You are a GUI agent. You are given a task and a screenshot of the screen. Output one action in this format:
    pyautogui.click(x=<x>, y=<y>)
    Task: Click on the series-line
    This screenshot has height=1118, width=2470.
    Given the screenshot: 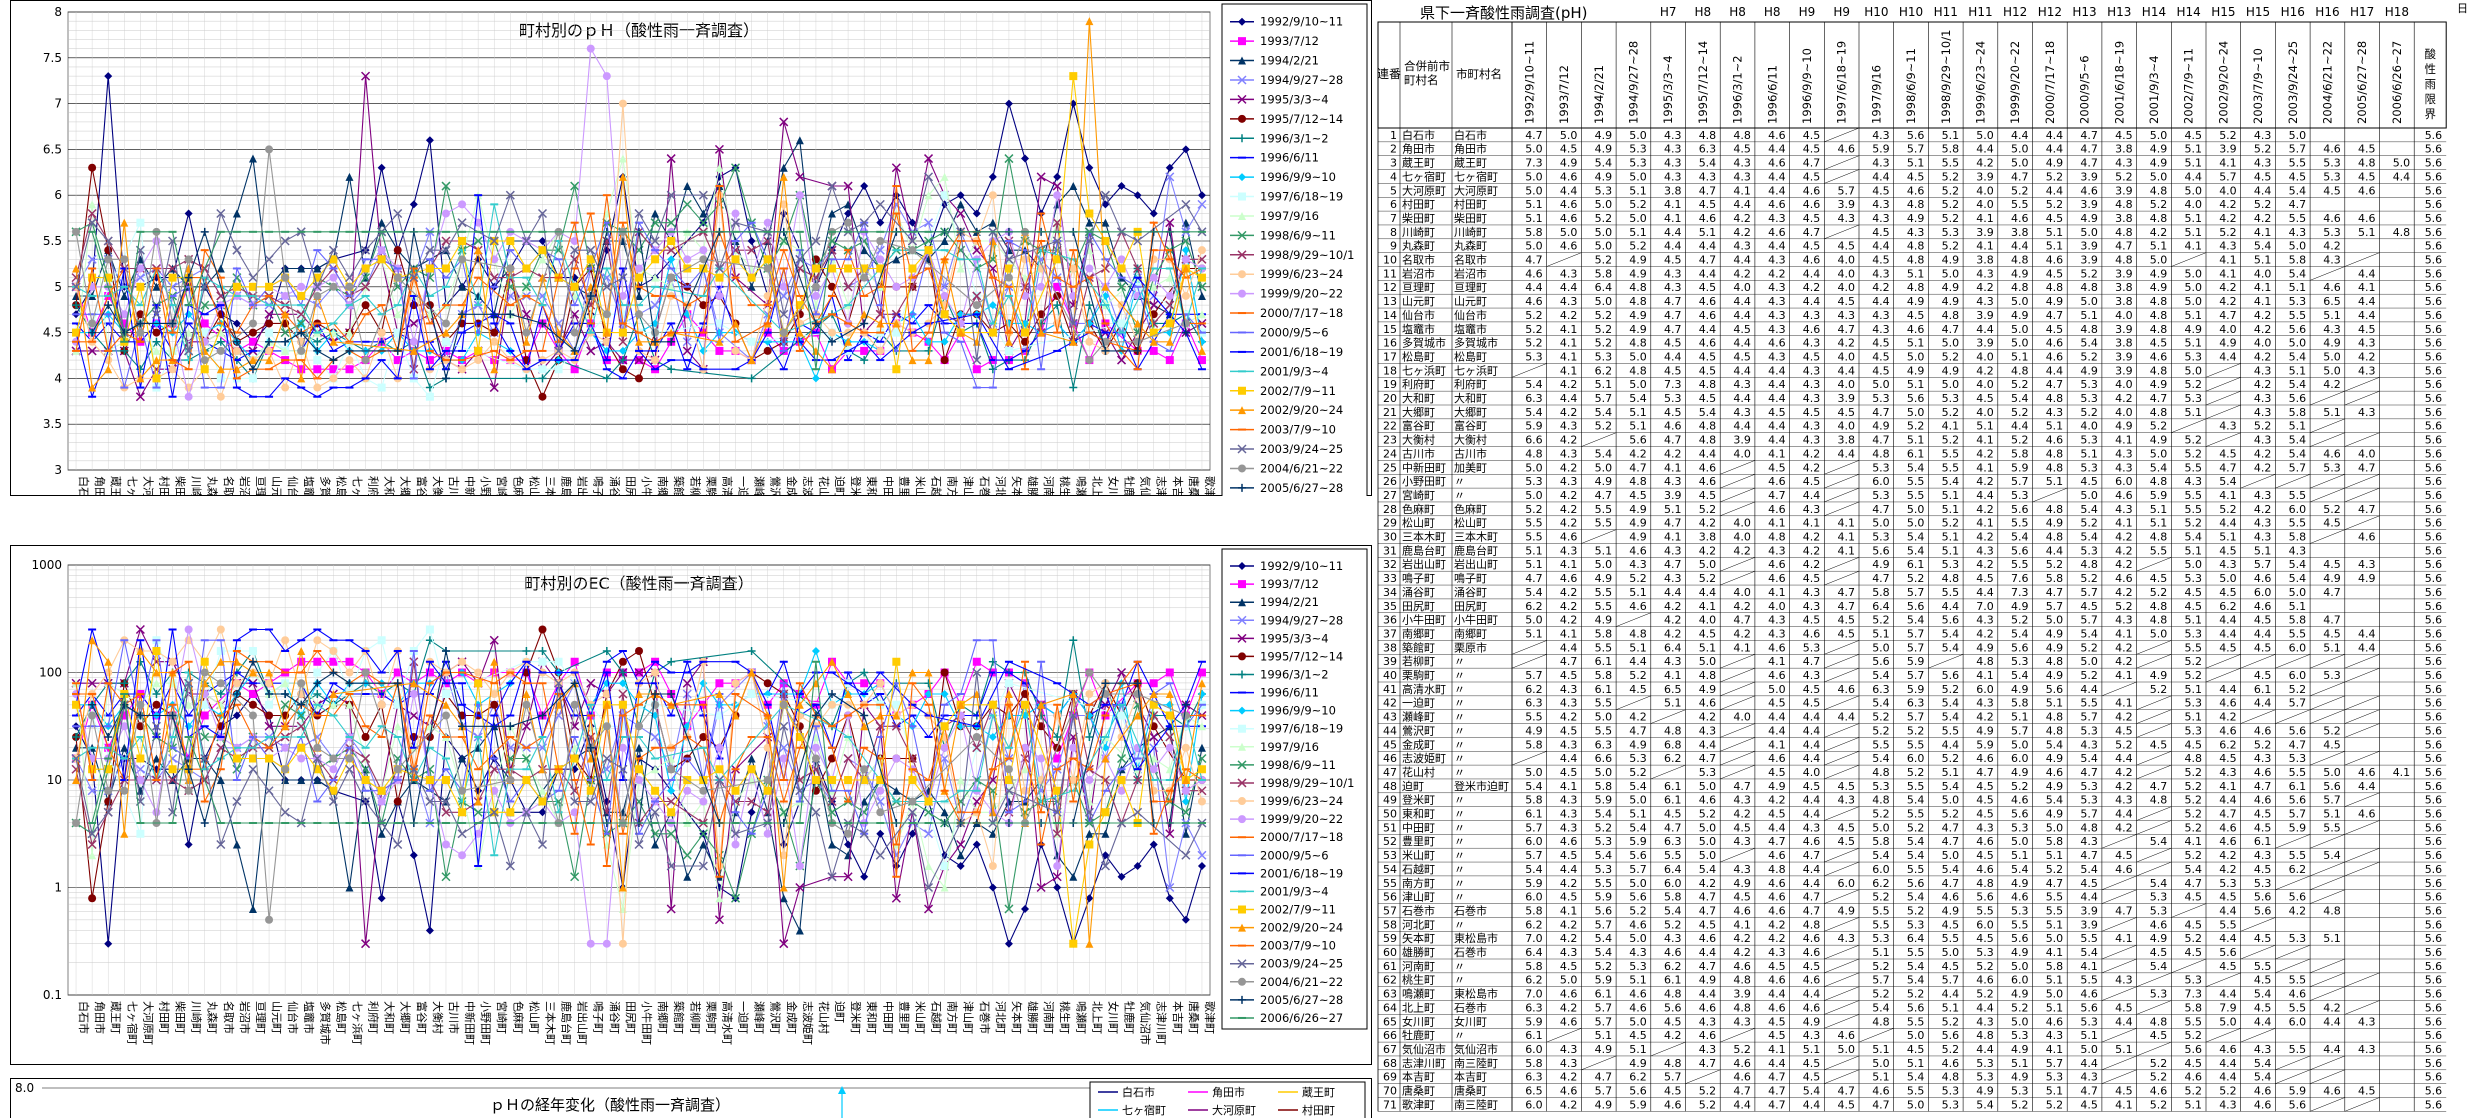 What is the action you would take?
    pyautogui.click(x=639, y=790)
    